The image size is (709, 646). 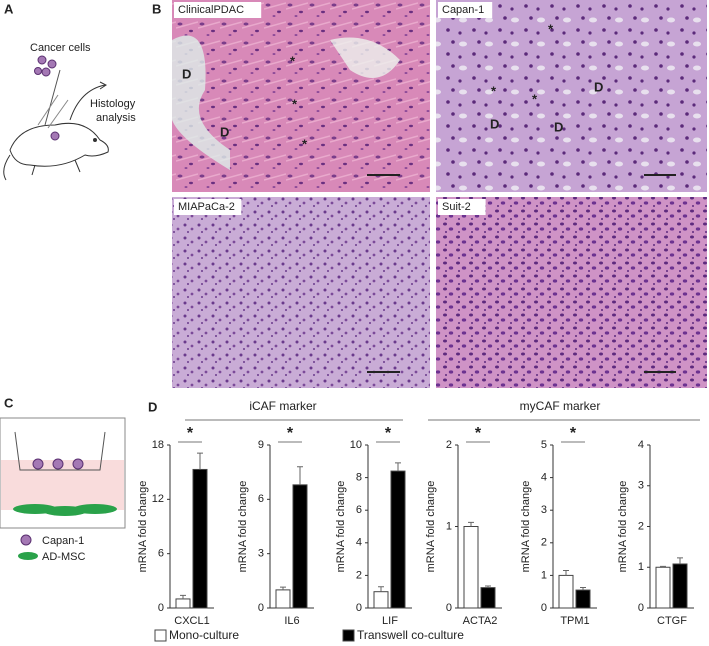 What do you see at coordinates (26, 540) in the screenshot?
I see `cell-icon` at bounding box center [26, 540].